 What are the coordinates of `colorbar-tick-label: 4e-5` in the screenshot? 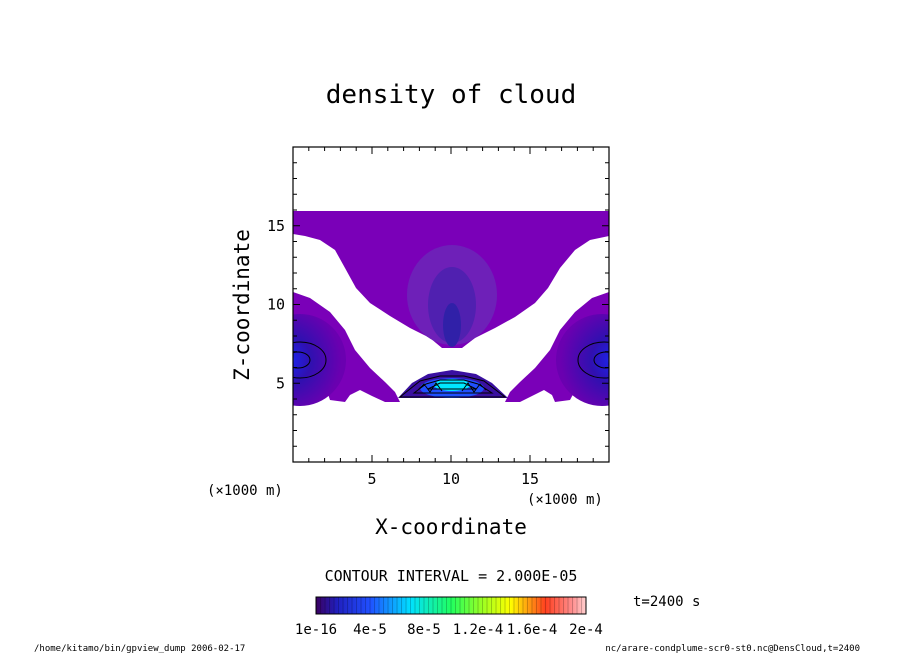 It's located at (370, 630).